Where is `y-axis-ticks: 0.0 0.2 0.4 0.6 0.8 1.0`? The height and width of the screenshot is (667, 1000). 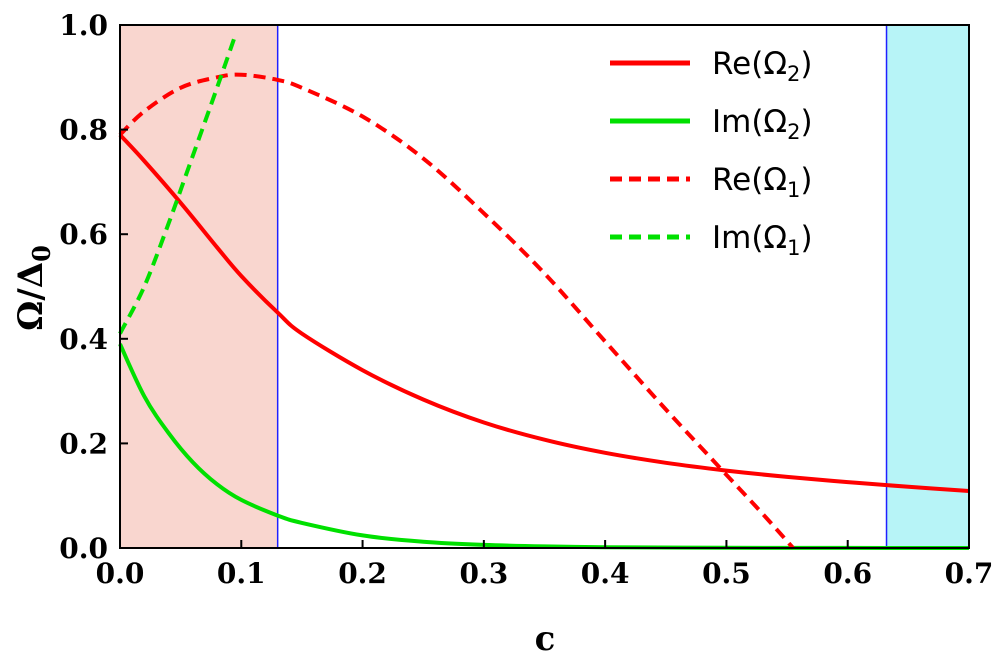 y-axis-ticks: 0.0 0.2 0.4 0.6 0.8 1.0 is located at coordinates (93, 287).